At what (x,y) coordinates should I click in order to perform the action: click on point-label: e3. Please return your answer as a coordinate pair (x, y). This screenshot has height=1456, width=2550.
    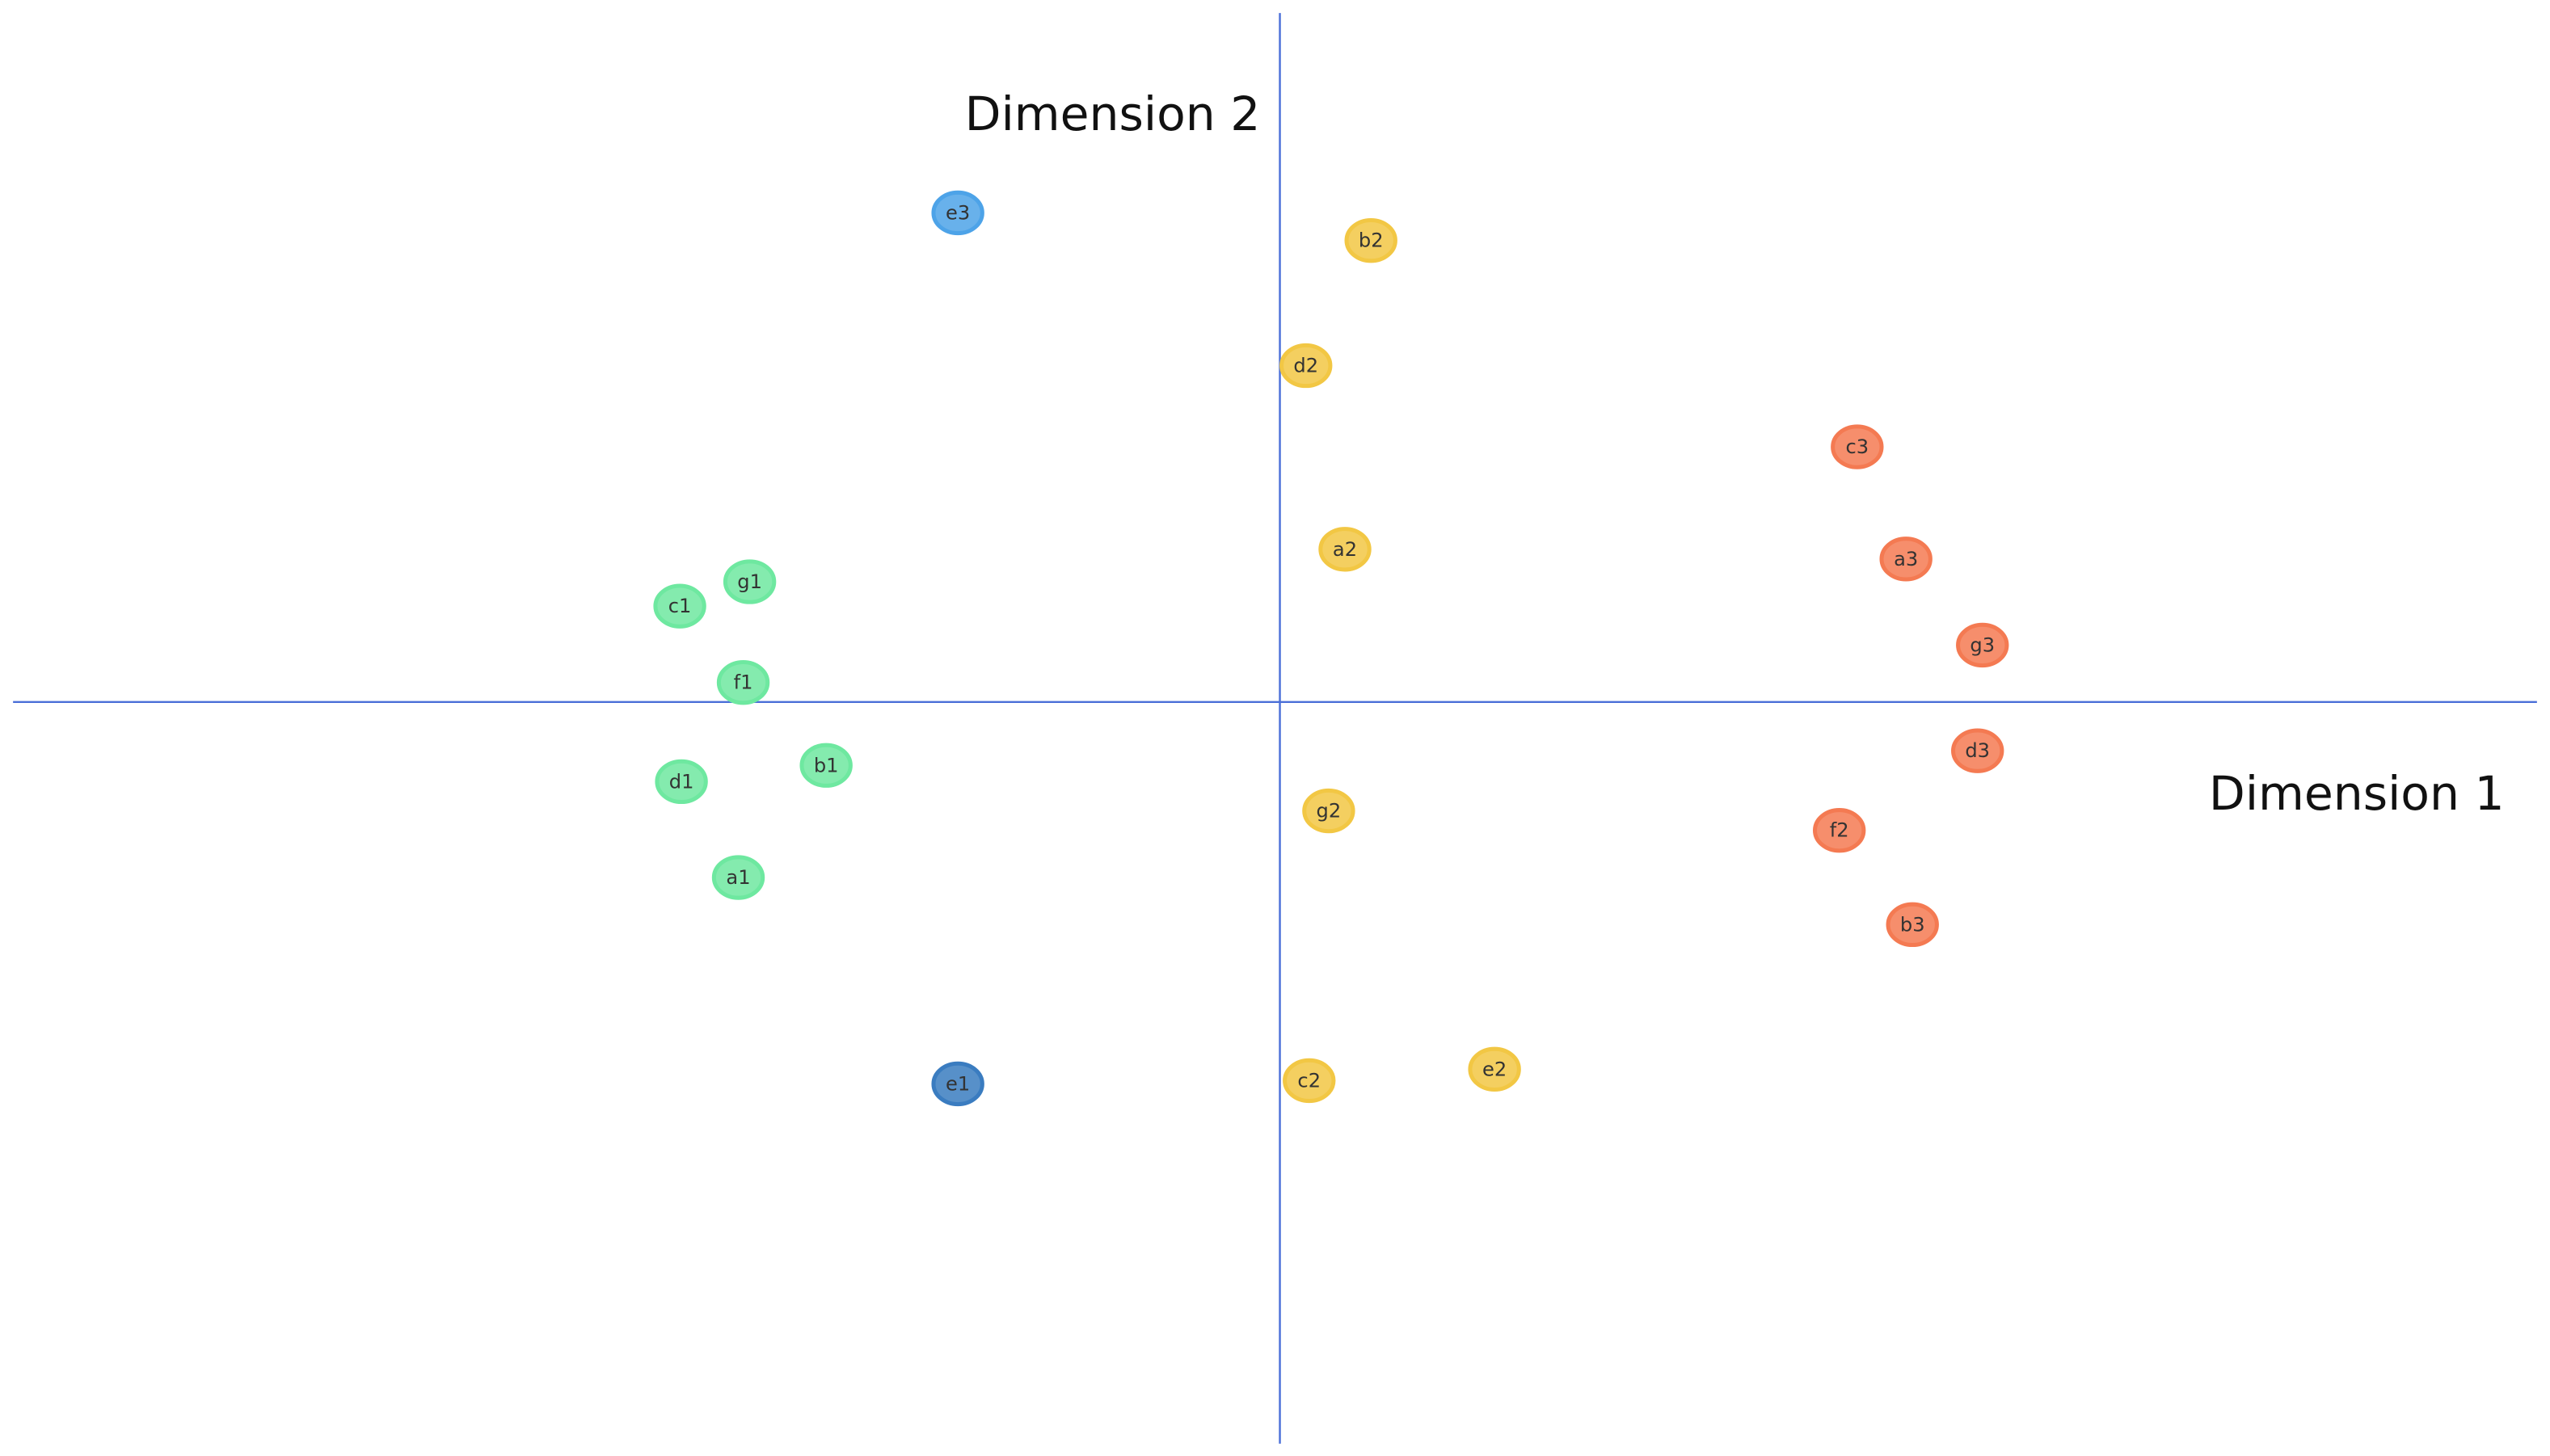
    Looking at the image, I should click on (958, 213).